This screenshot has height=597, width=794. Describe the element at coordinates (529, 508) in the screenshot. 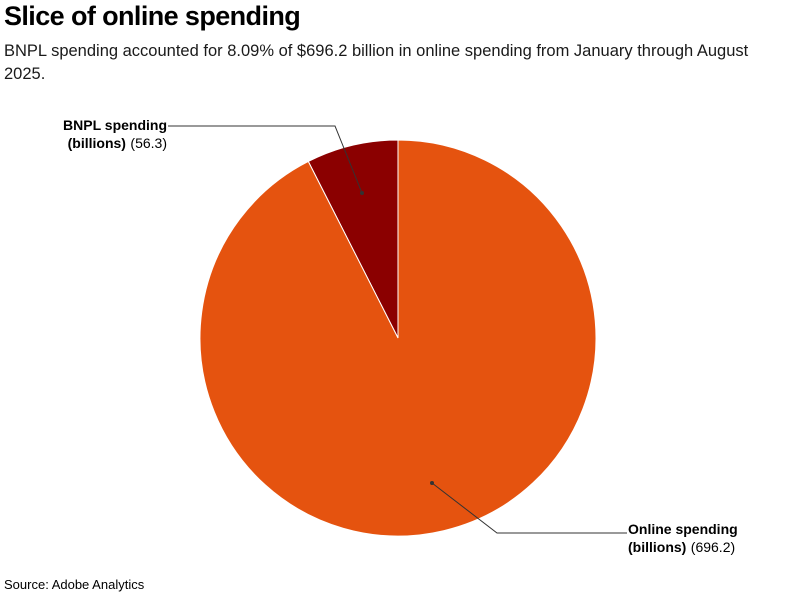

I see `online-slice-leader-line` at that location.